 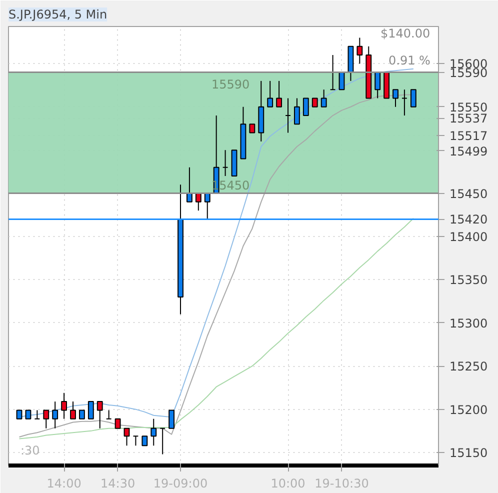 What do you see at coordinates (469, 323) in the screenshot?
I see `y-tick-label: 15300` at bounding box center [469, 323].